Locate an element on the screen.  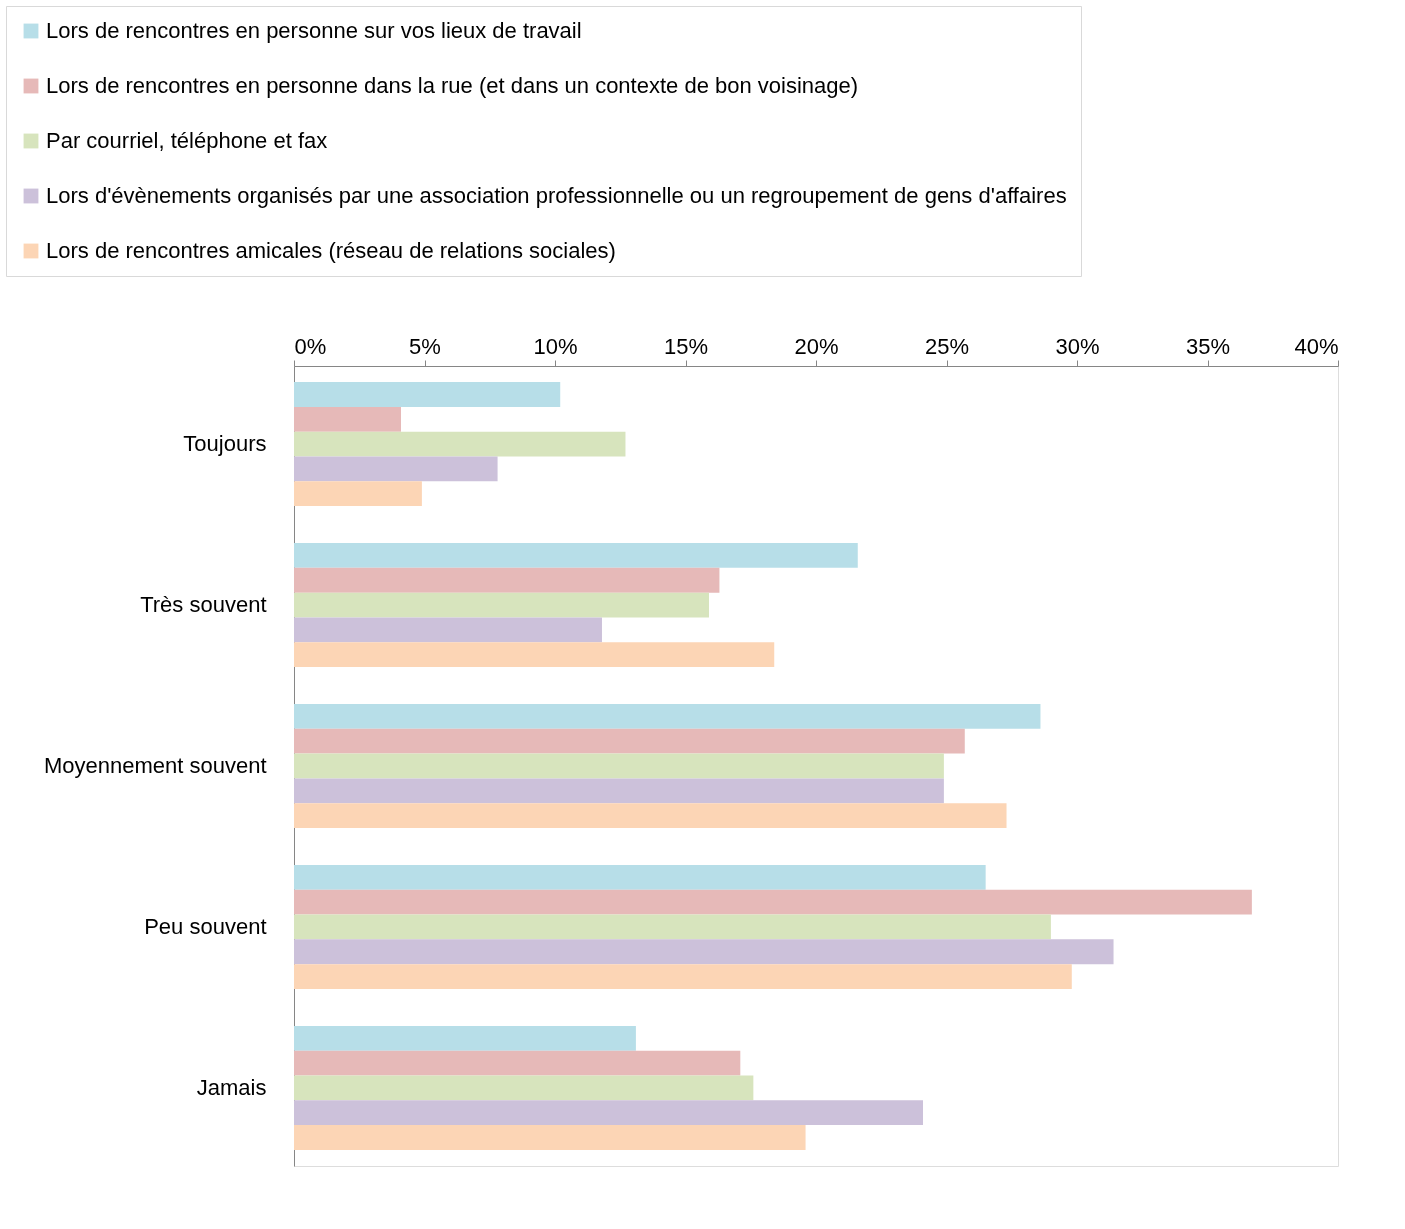
x-tick-label: 20% is located at coordinates (816, 346).